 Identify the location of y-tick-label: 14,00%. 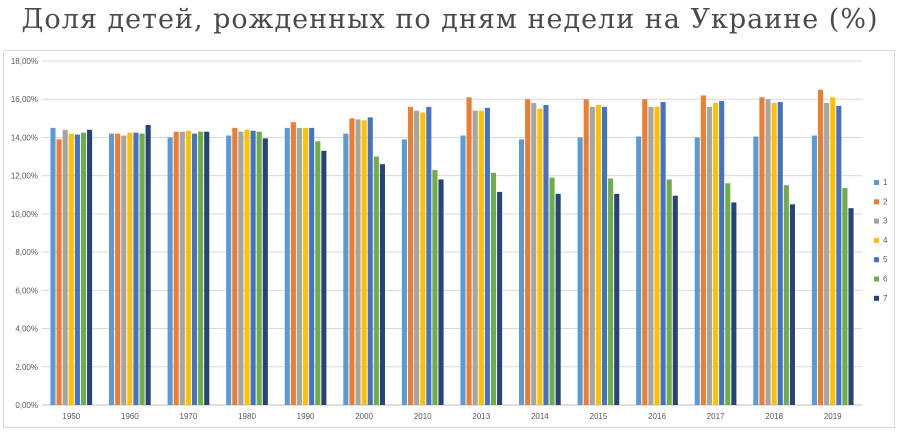
(24, 137).